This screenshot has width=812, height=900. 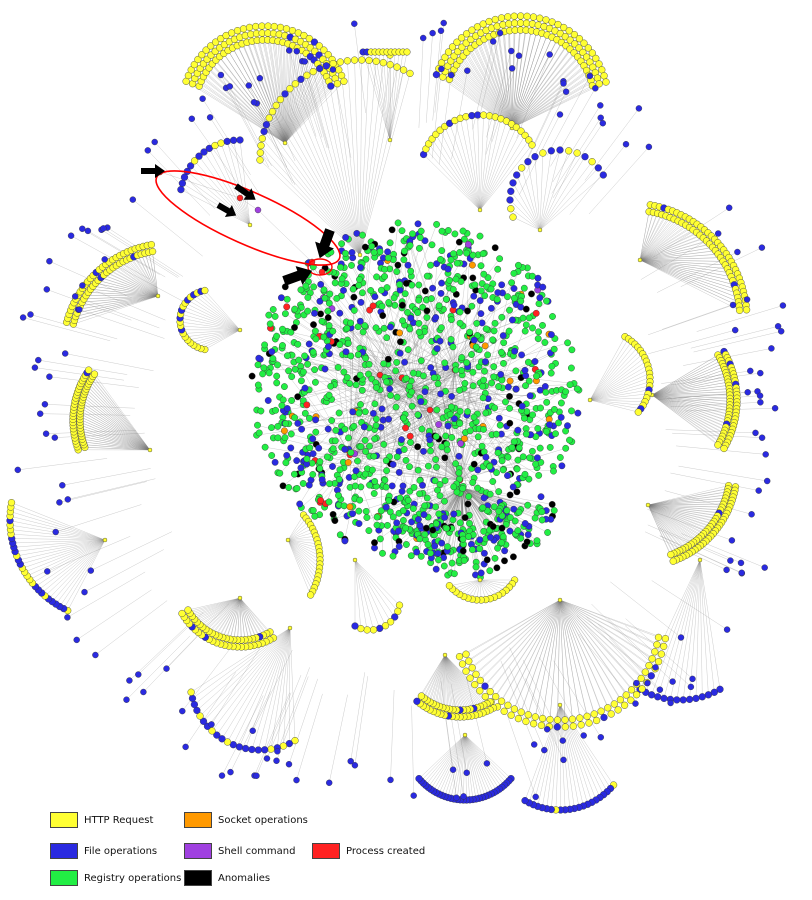 What do you see at coordinates (121, 851) in the screenshot?
I see `legend-label: File operations` at bounding box center [121, 851].